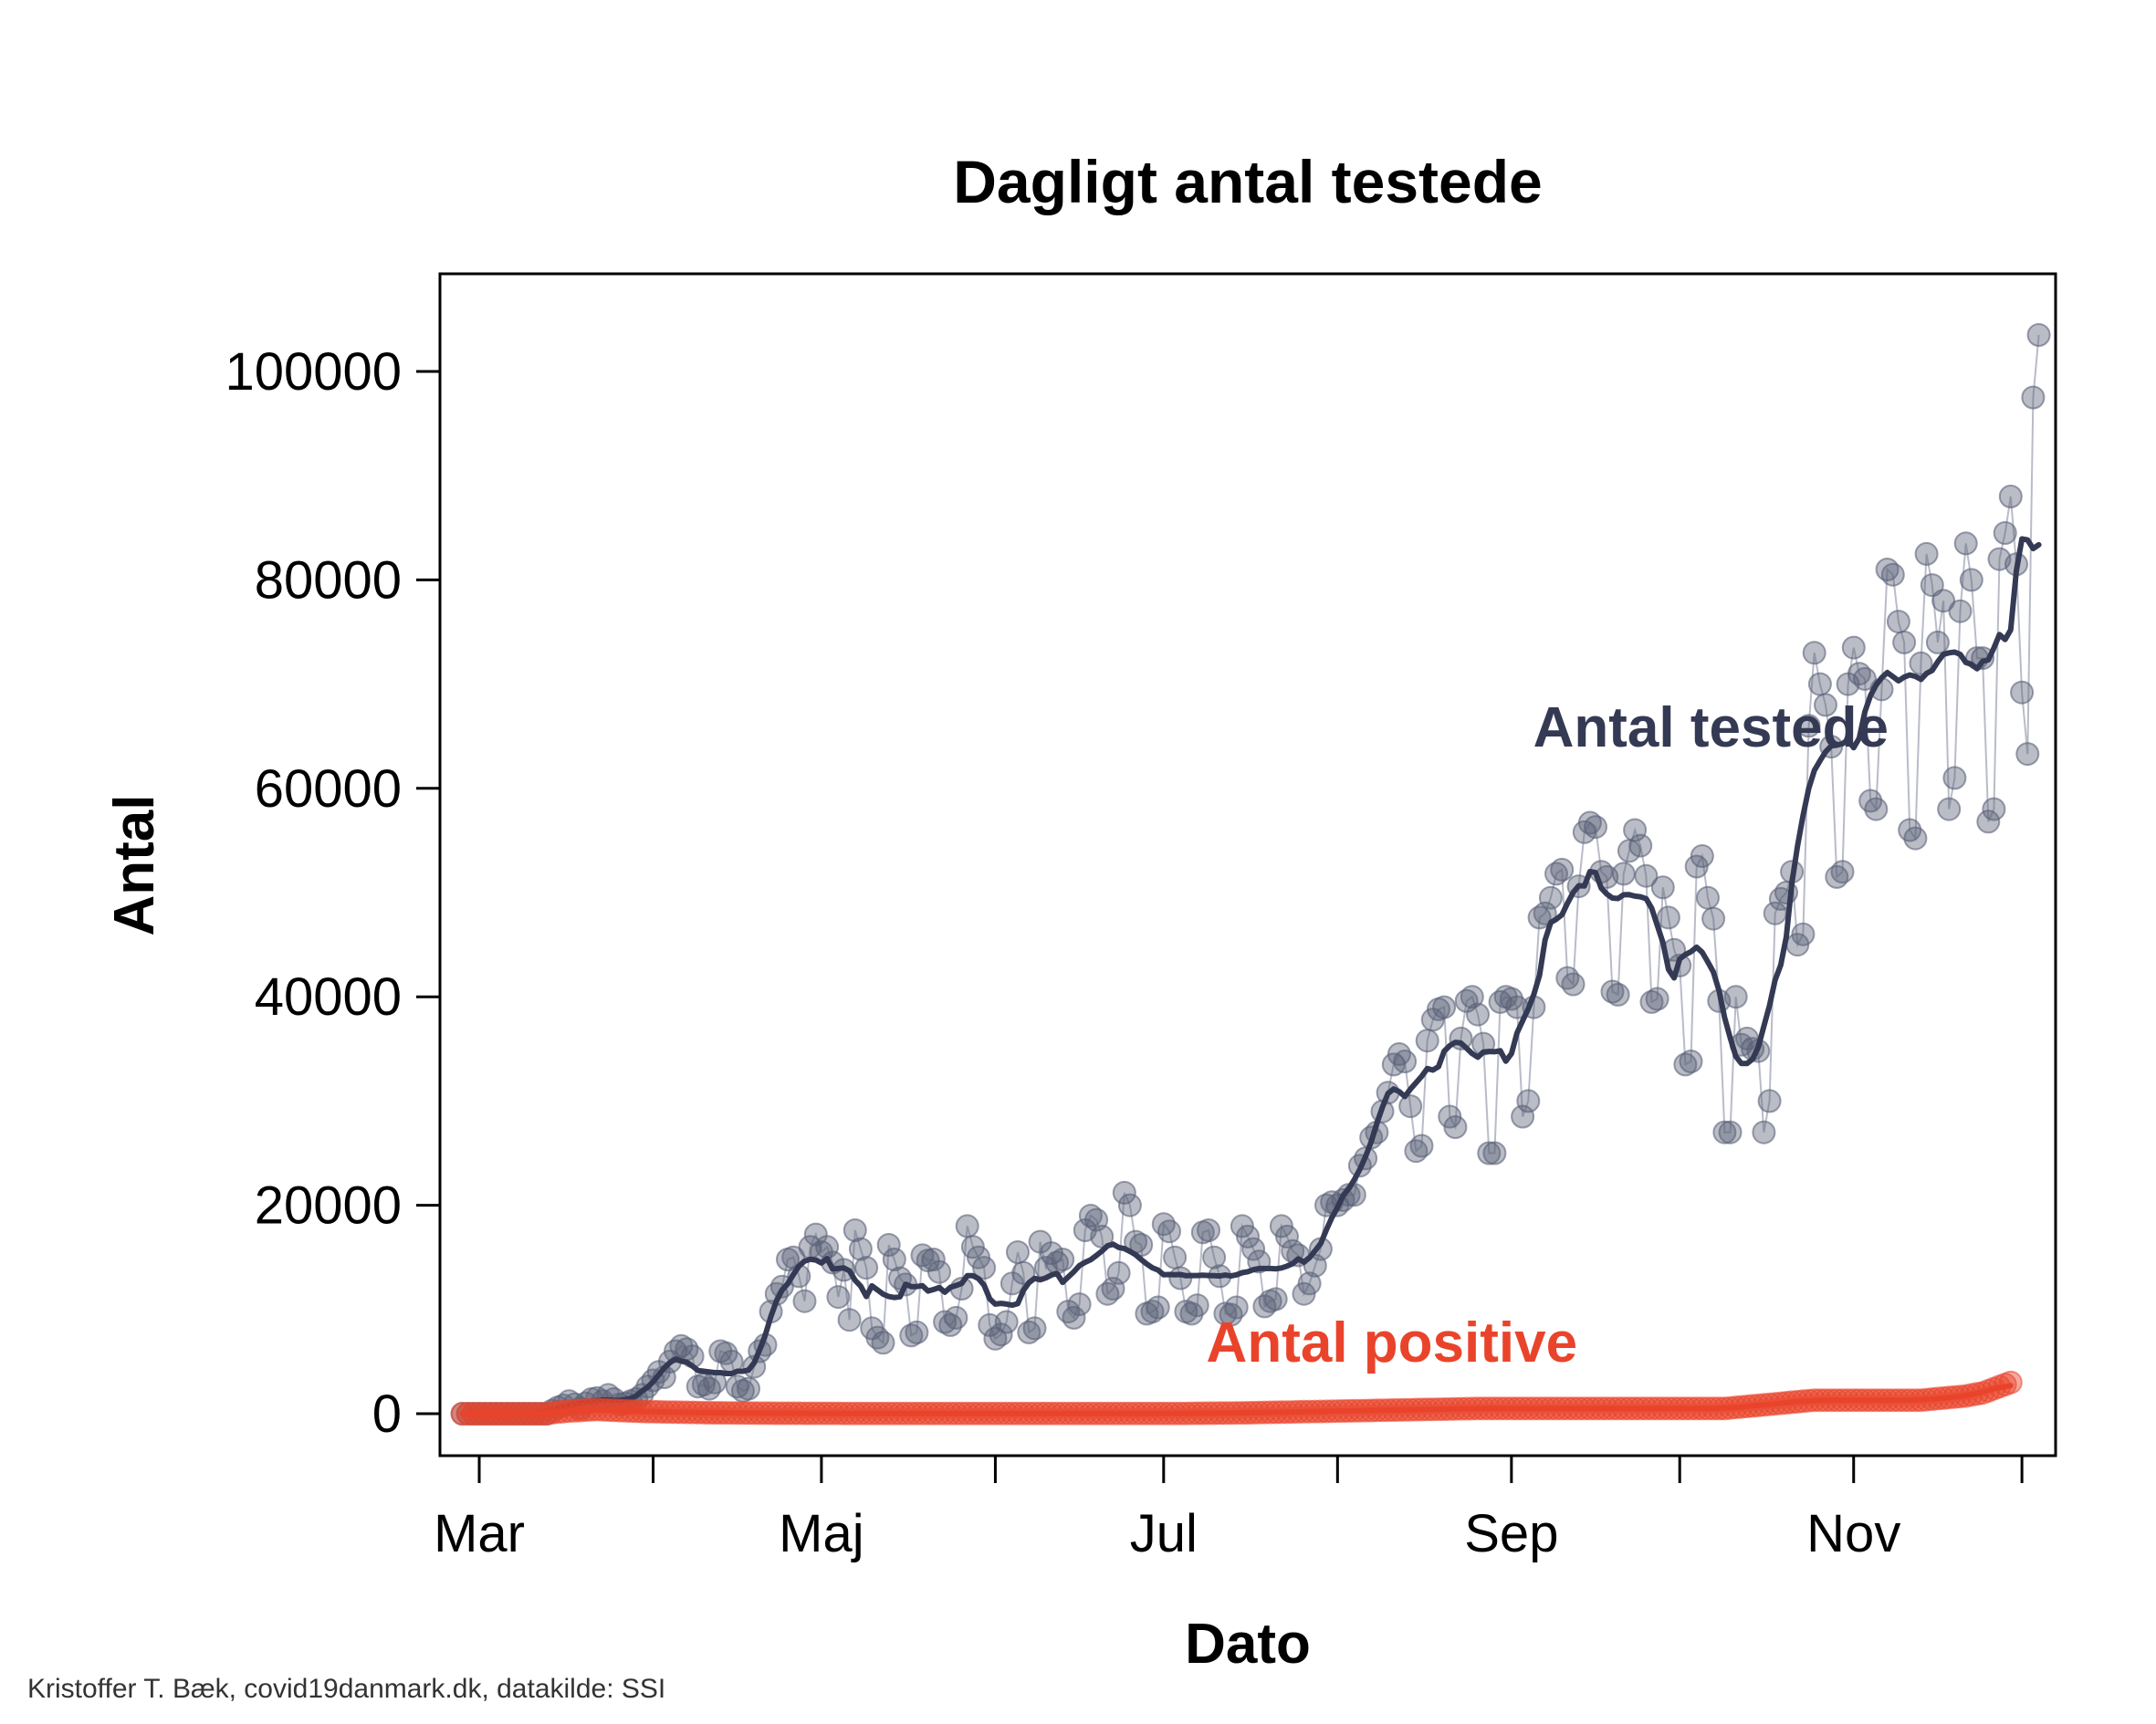 The height and width of the screenshot is (1724, 2156). I want to click on y-tick-label: 60000, so click(328, 789).